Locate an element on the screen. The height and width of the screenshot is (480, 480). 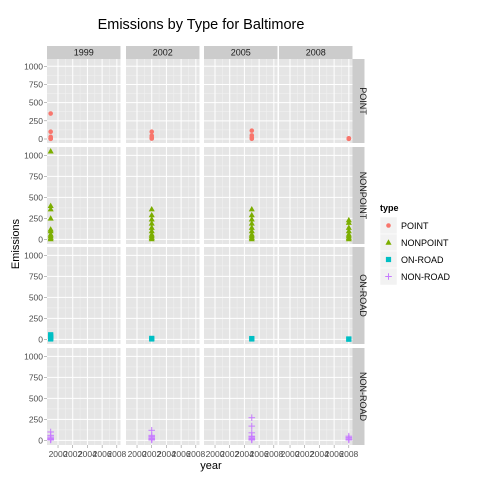
facet-strip-label: ON-ROAD is located at coordinates (363, 295).